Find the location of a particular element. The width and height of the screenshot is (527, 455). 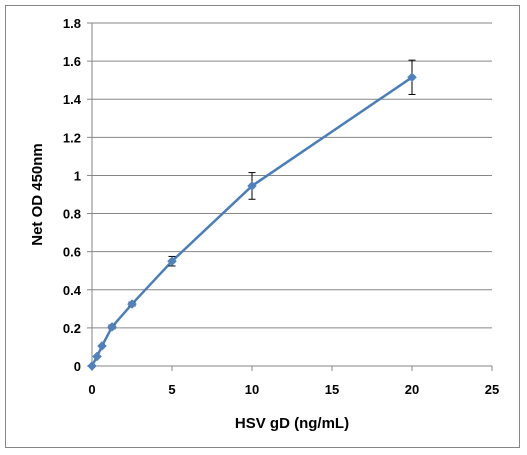

y-tick-label: 0.8 is located at coordinates (72, 214).